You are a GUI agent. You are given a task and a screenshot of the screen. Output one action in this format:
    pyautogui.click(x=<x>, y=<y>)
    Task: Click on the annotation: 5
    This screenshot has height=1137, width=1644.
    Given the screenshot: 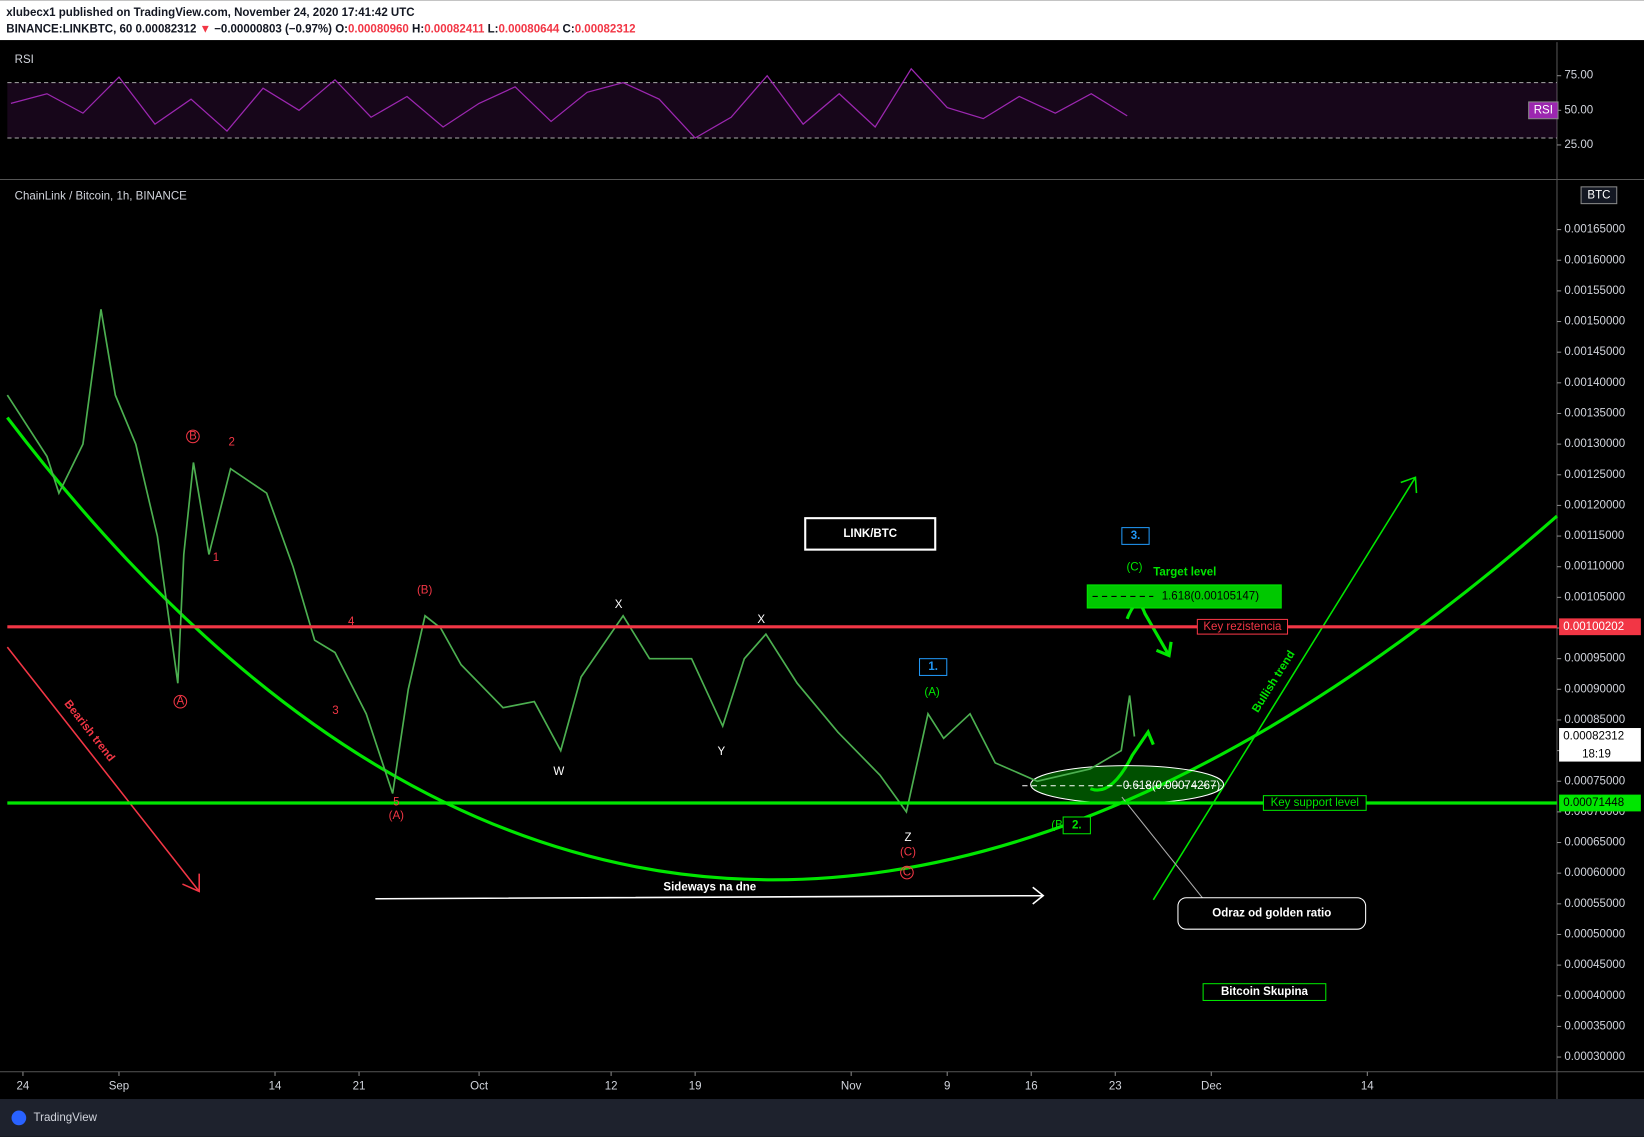 What is the action you would take?
    pyautogui.click(x=396, y=802)
    